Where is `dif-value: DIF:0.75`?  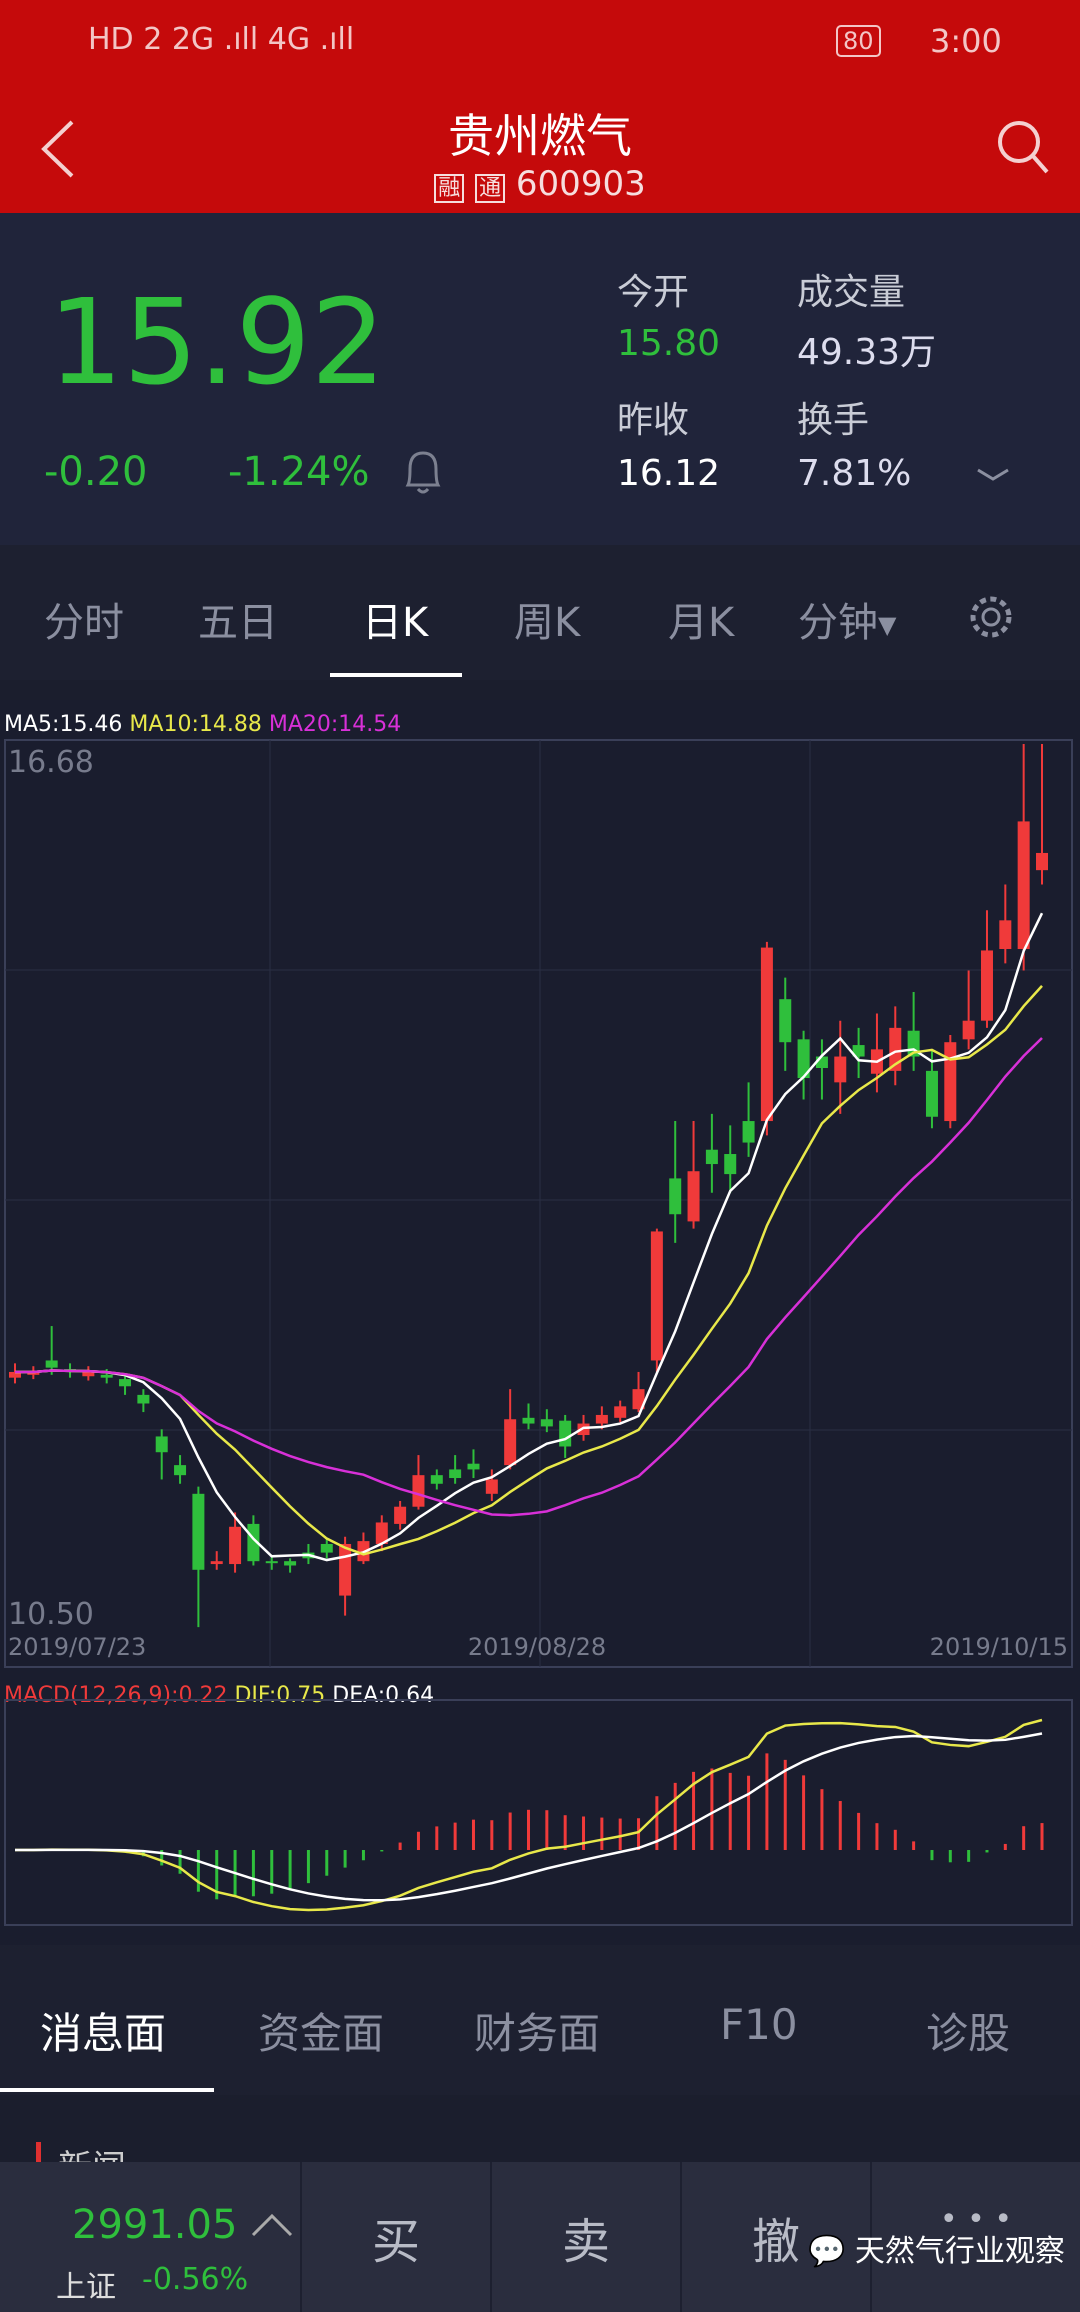 dif-value: DIF:0.75 is located at coordinates (280, 1695).